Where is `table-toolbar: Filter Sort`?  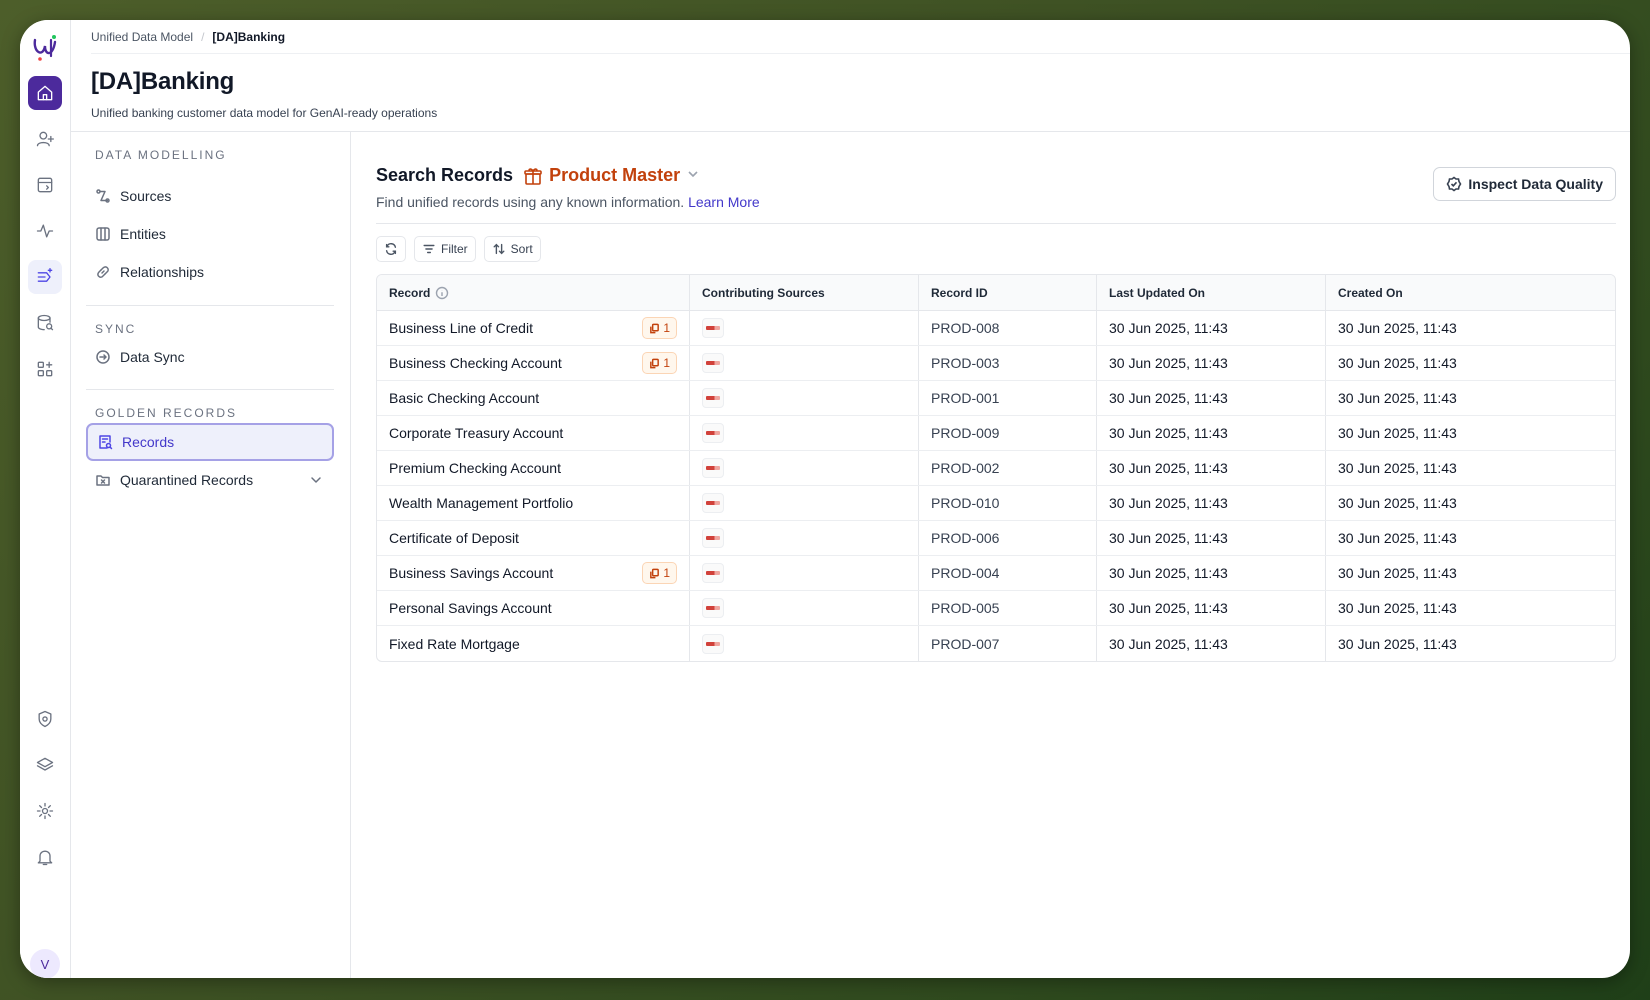
table-toolbar: Filter Sort is located at coordinates (458, 249).